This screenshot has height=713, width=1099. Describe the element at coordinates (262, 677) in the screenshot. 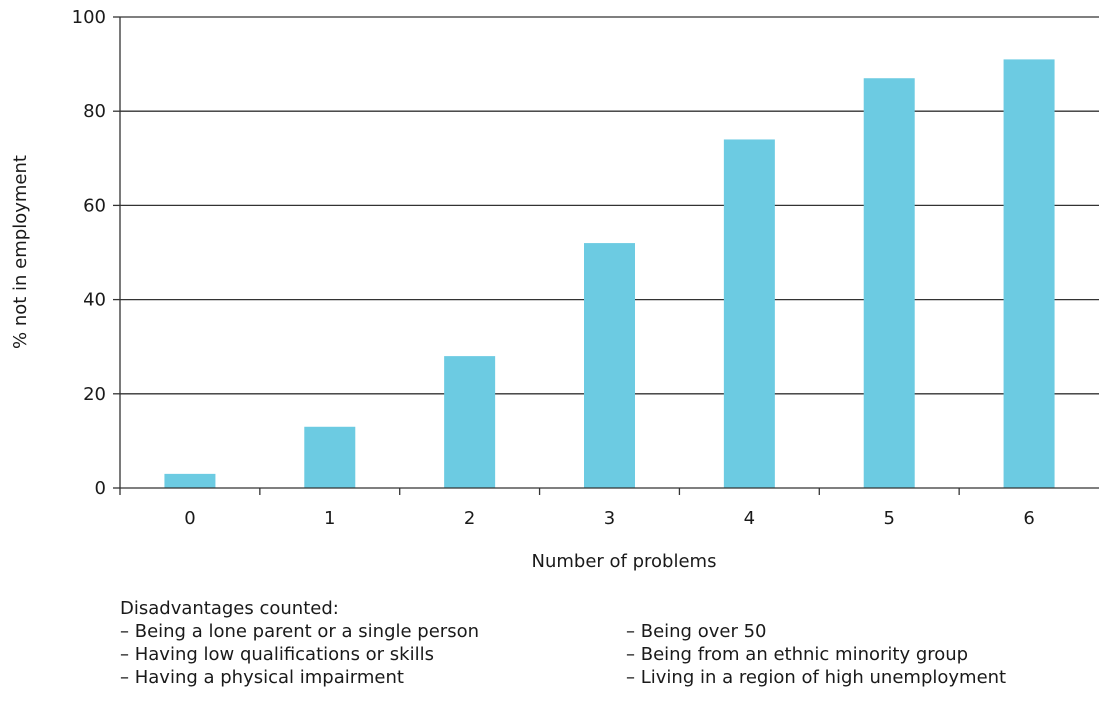

I see `note-item: – Having a physical impairment` at that location.